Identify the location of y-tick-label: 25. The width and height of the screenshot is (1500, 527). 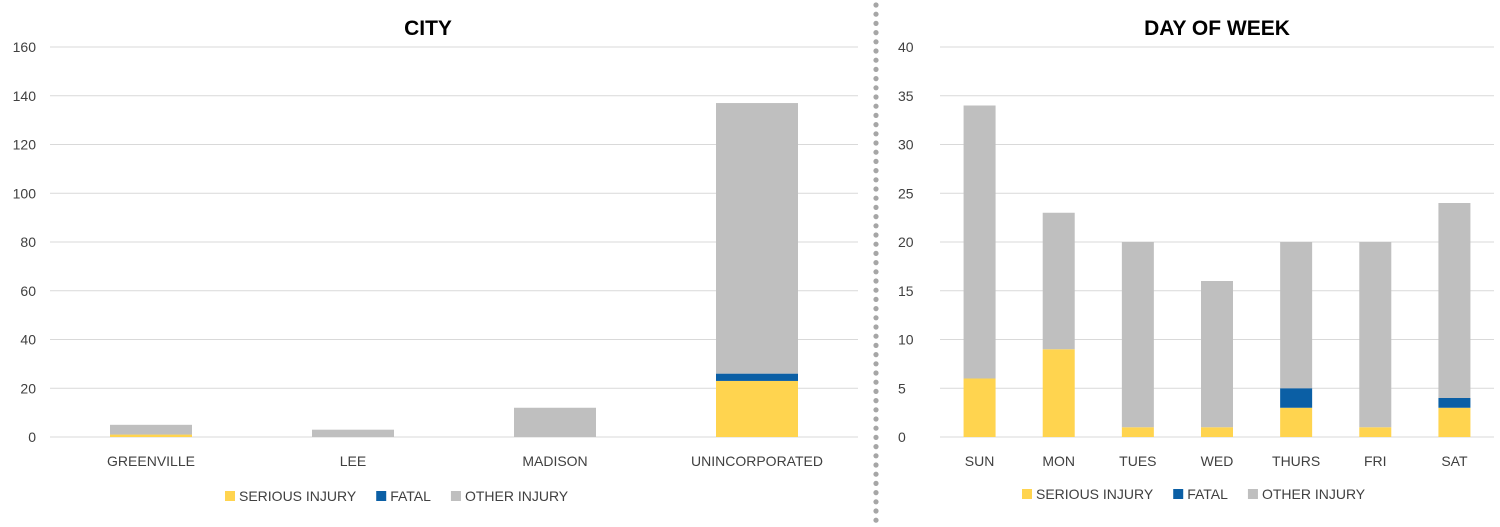
(906, 193).